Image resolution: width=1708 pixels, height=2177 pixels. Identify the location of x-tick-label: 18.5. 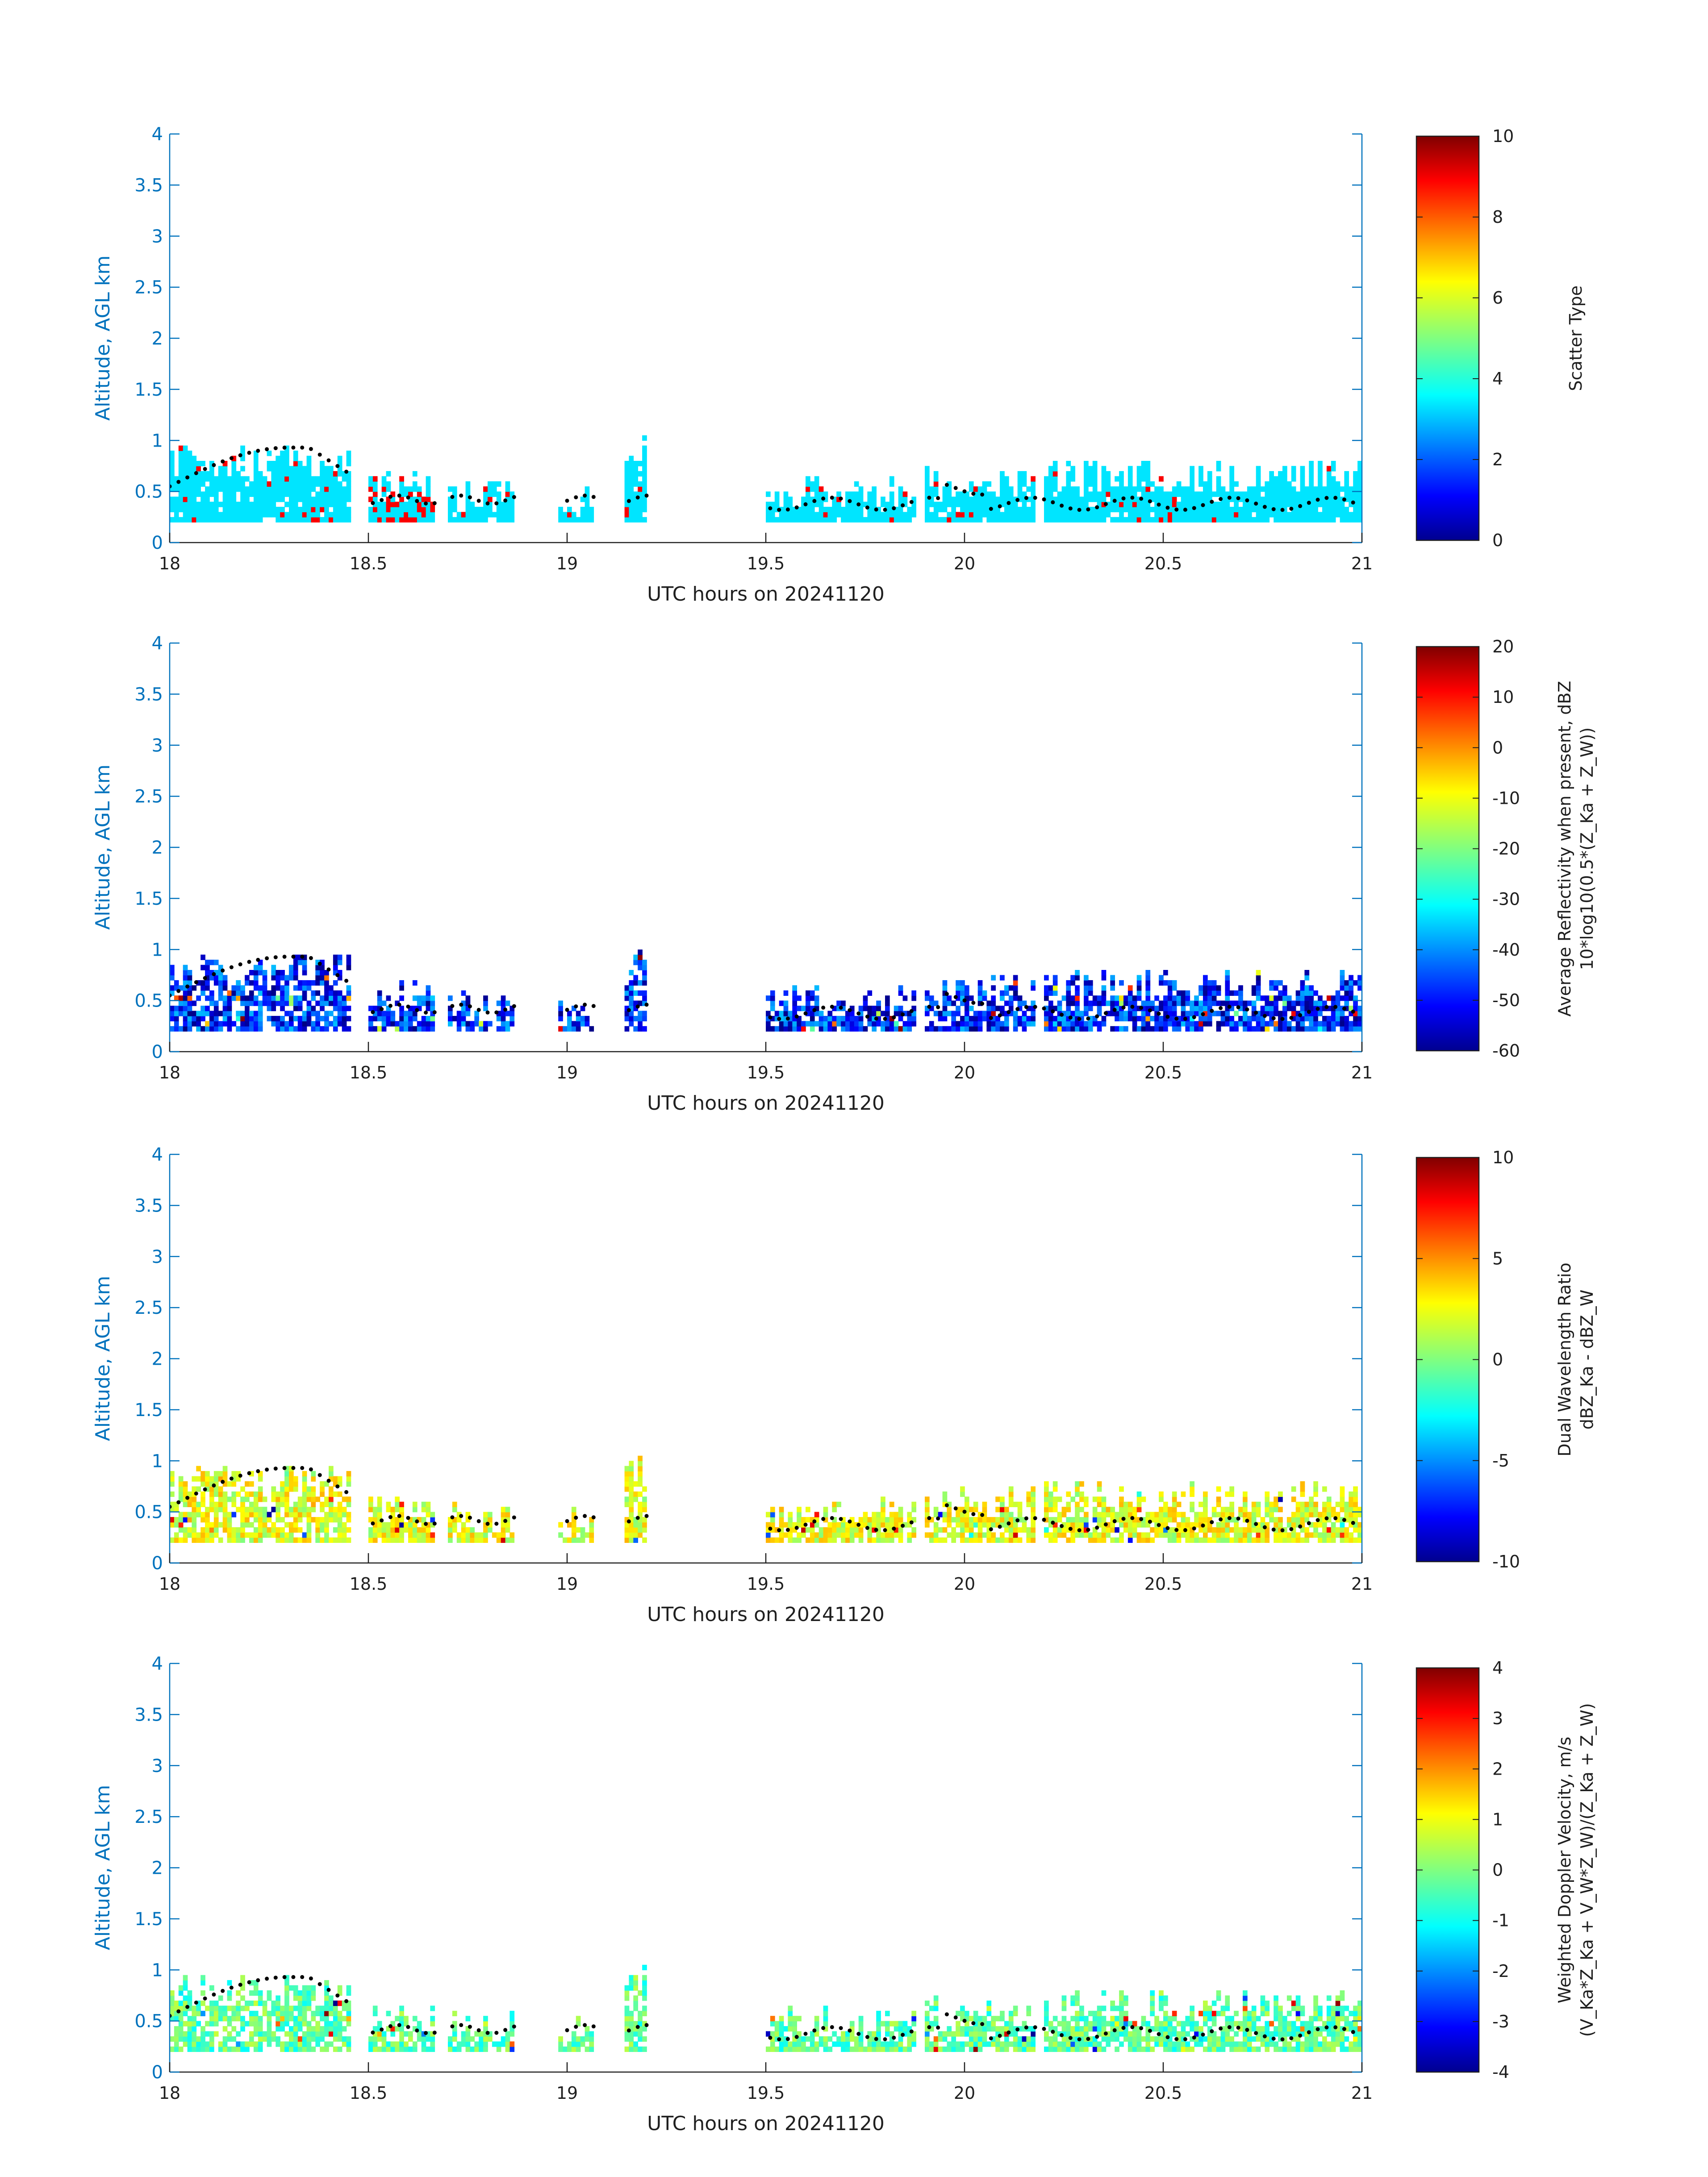
(369, 1072).